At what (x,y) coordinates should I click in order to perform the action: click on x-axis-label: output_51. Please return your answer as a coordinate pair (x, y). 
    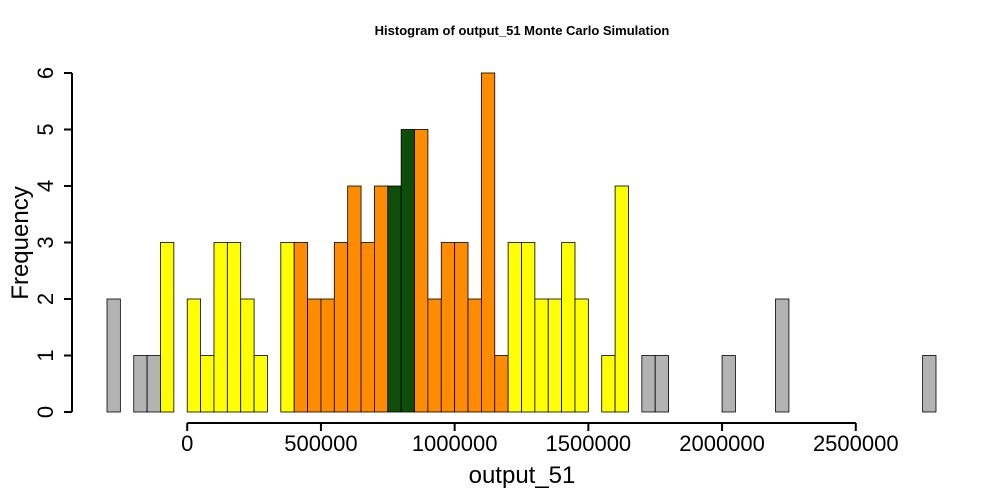
    Looking at the image, I should click on (522, 475).